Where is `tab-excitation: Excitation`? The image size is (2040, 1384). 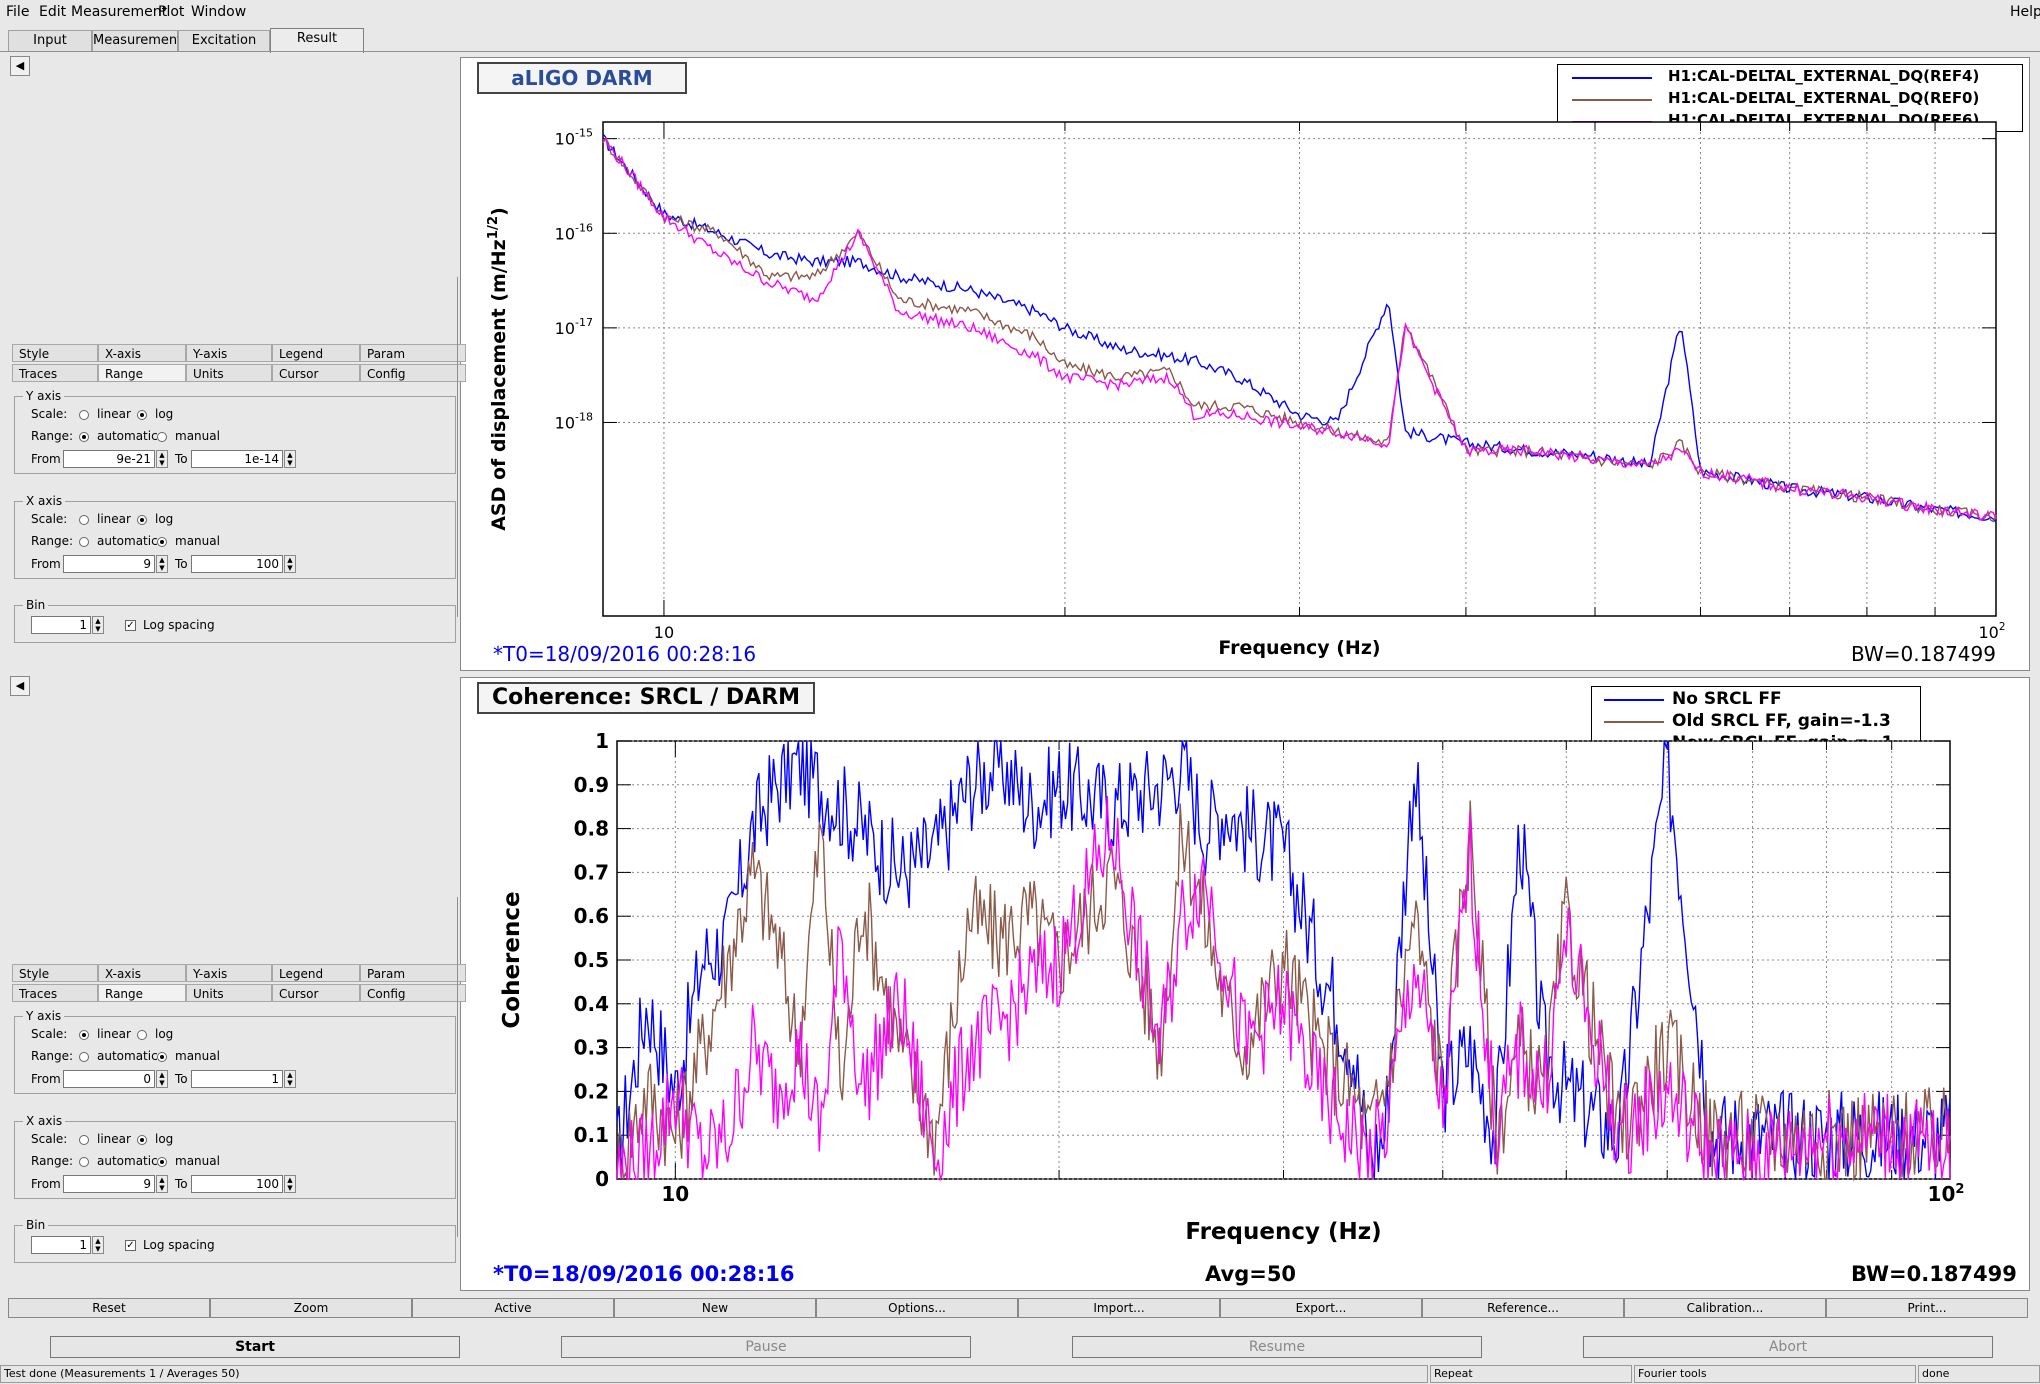 tab-excitation: Excitation is located at coordinates (224, 40).